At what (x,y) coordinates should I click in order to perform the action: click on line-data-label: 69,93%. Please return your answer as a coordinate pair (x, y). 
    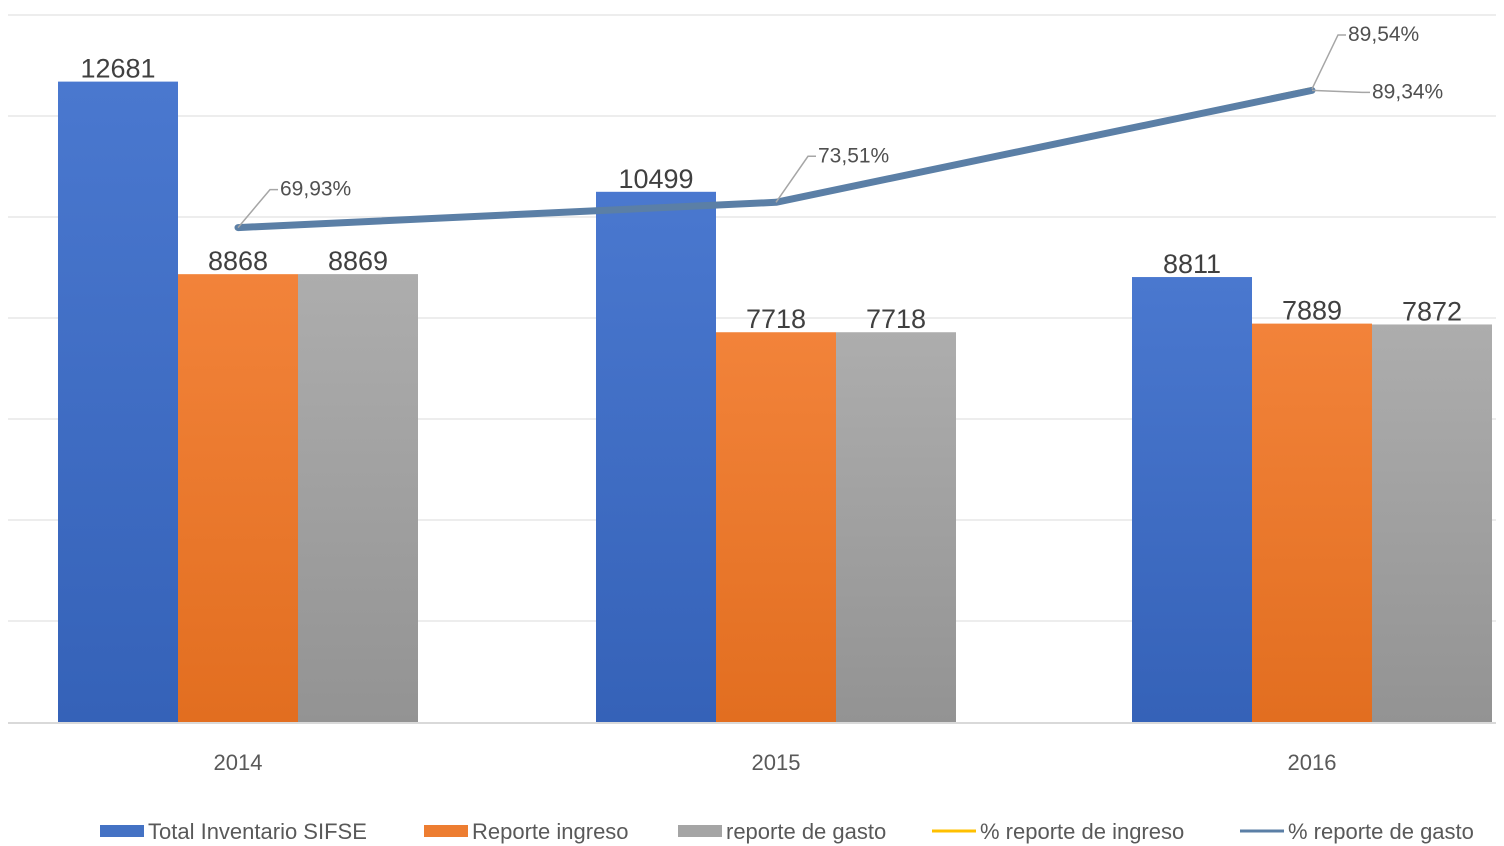
    Looking at the image, I should click on (315, 189).